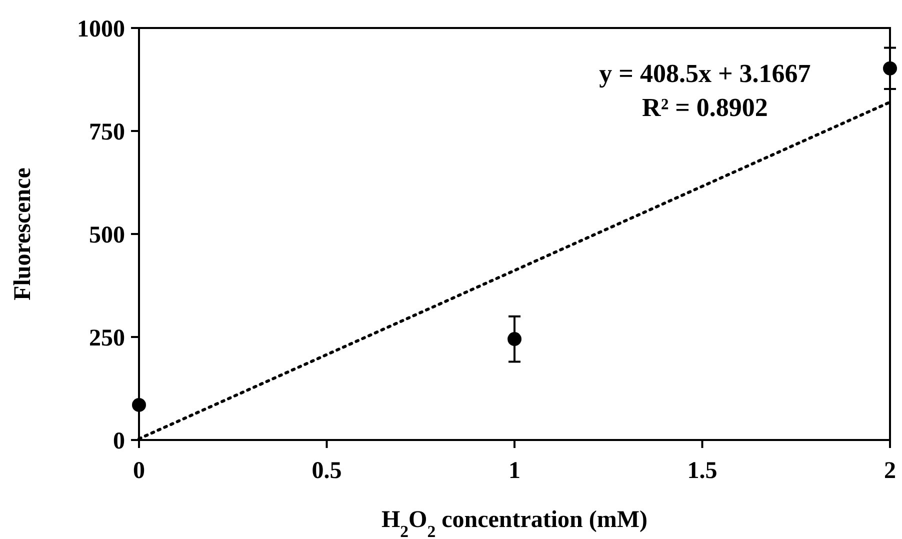 This screenshot has width=902, height=539. I want to click on y-tick-label: 0, so click(119, 441).